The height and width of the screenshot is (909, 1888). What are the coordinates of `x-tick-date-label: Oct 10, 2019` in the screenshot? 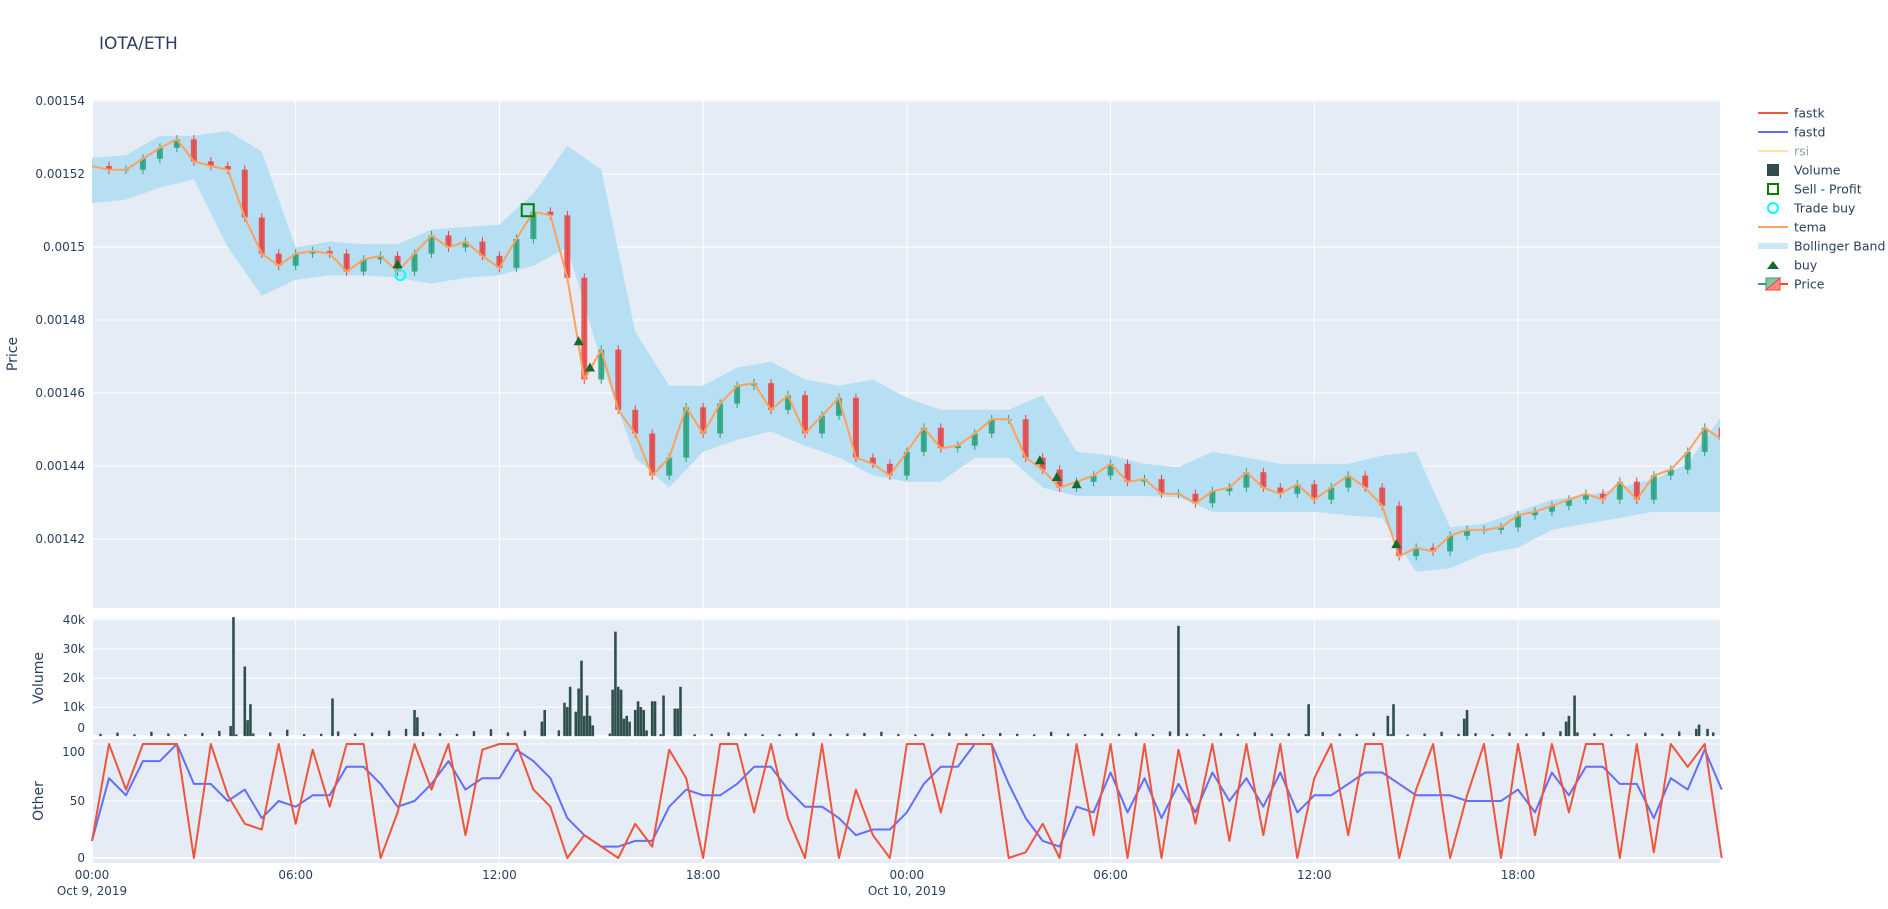 It's located at (907, 891).